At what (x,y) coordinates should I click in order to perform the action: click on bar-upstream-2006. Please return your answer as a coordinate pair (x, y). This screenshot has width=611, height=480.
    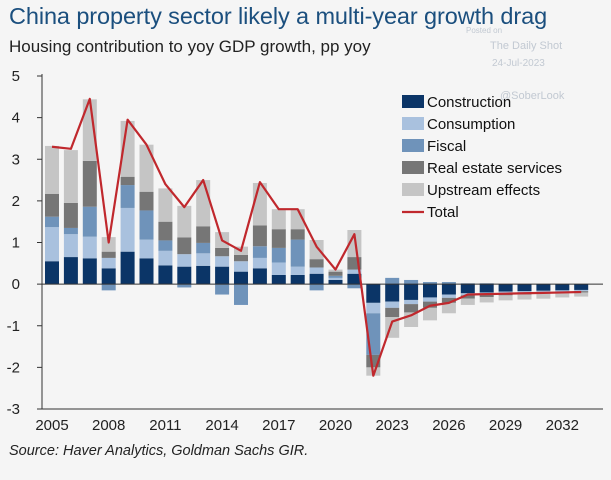
    Looking at the image, I should click on (70, 176).